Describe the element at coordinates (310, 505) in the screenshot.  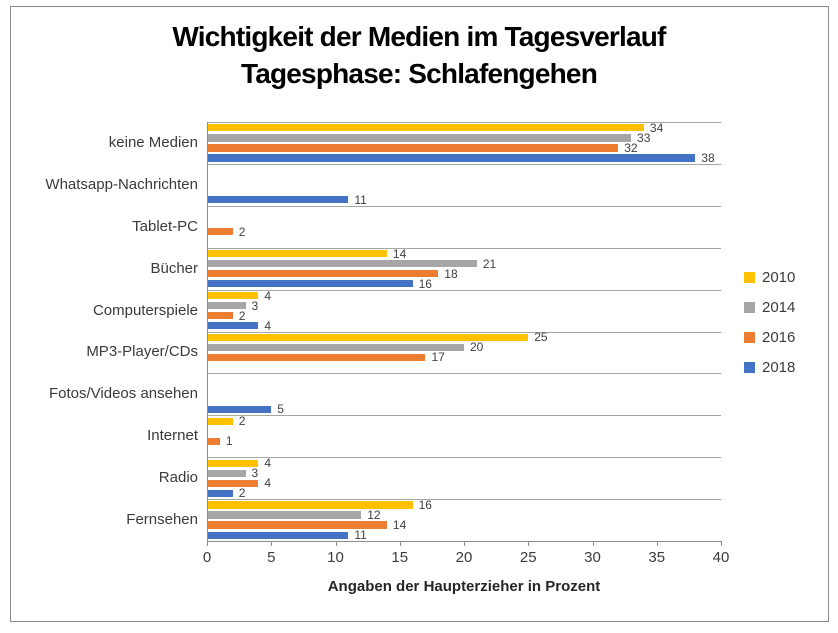
I see `bar-2010-fernsehen` at that location.